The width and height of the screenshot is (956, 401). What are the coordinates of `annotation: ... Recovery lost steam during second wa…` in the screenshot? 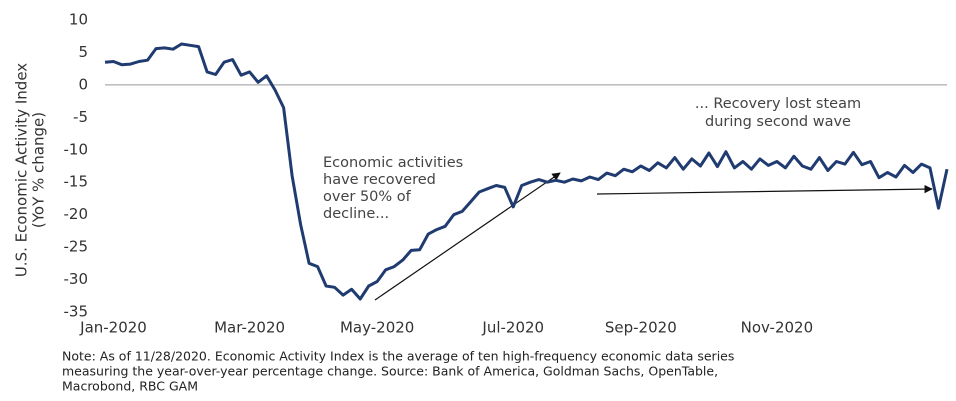 It's located at (778, 113).